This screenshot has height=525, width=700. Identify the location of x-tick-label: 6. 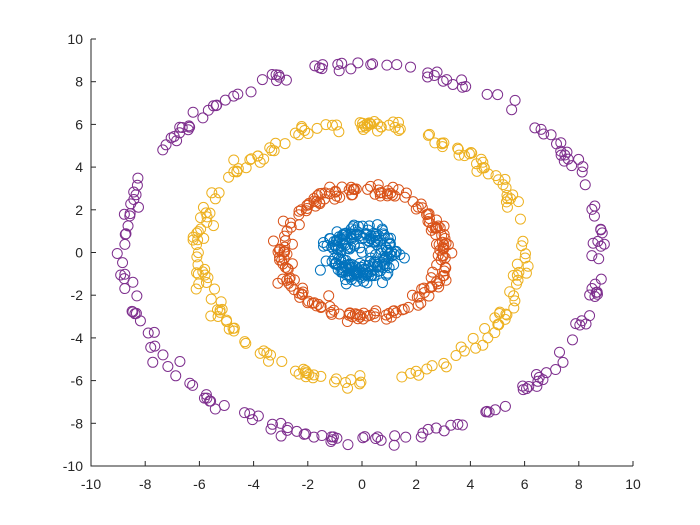
(525, 484).